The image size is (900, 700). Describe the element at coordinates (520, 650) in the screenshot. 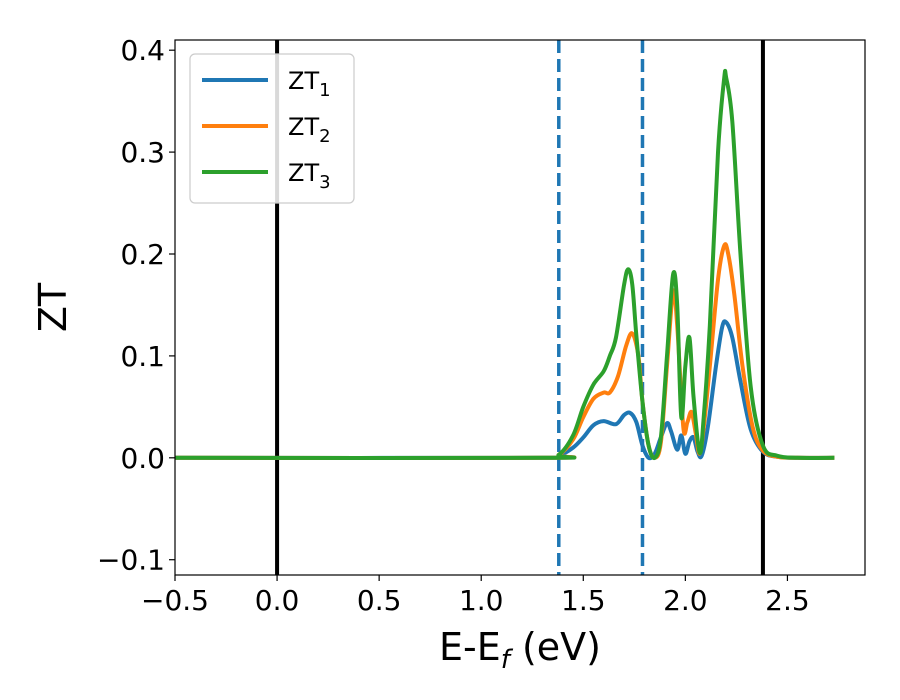

I see `x-axis-label: E-Ef (eV)` at that location.